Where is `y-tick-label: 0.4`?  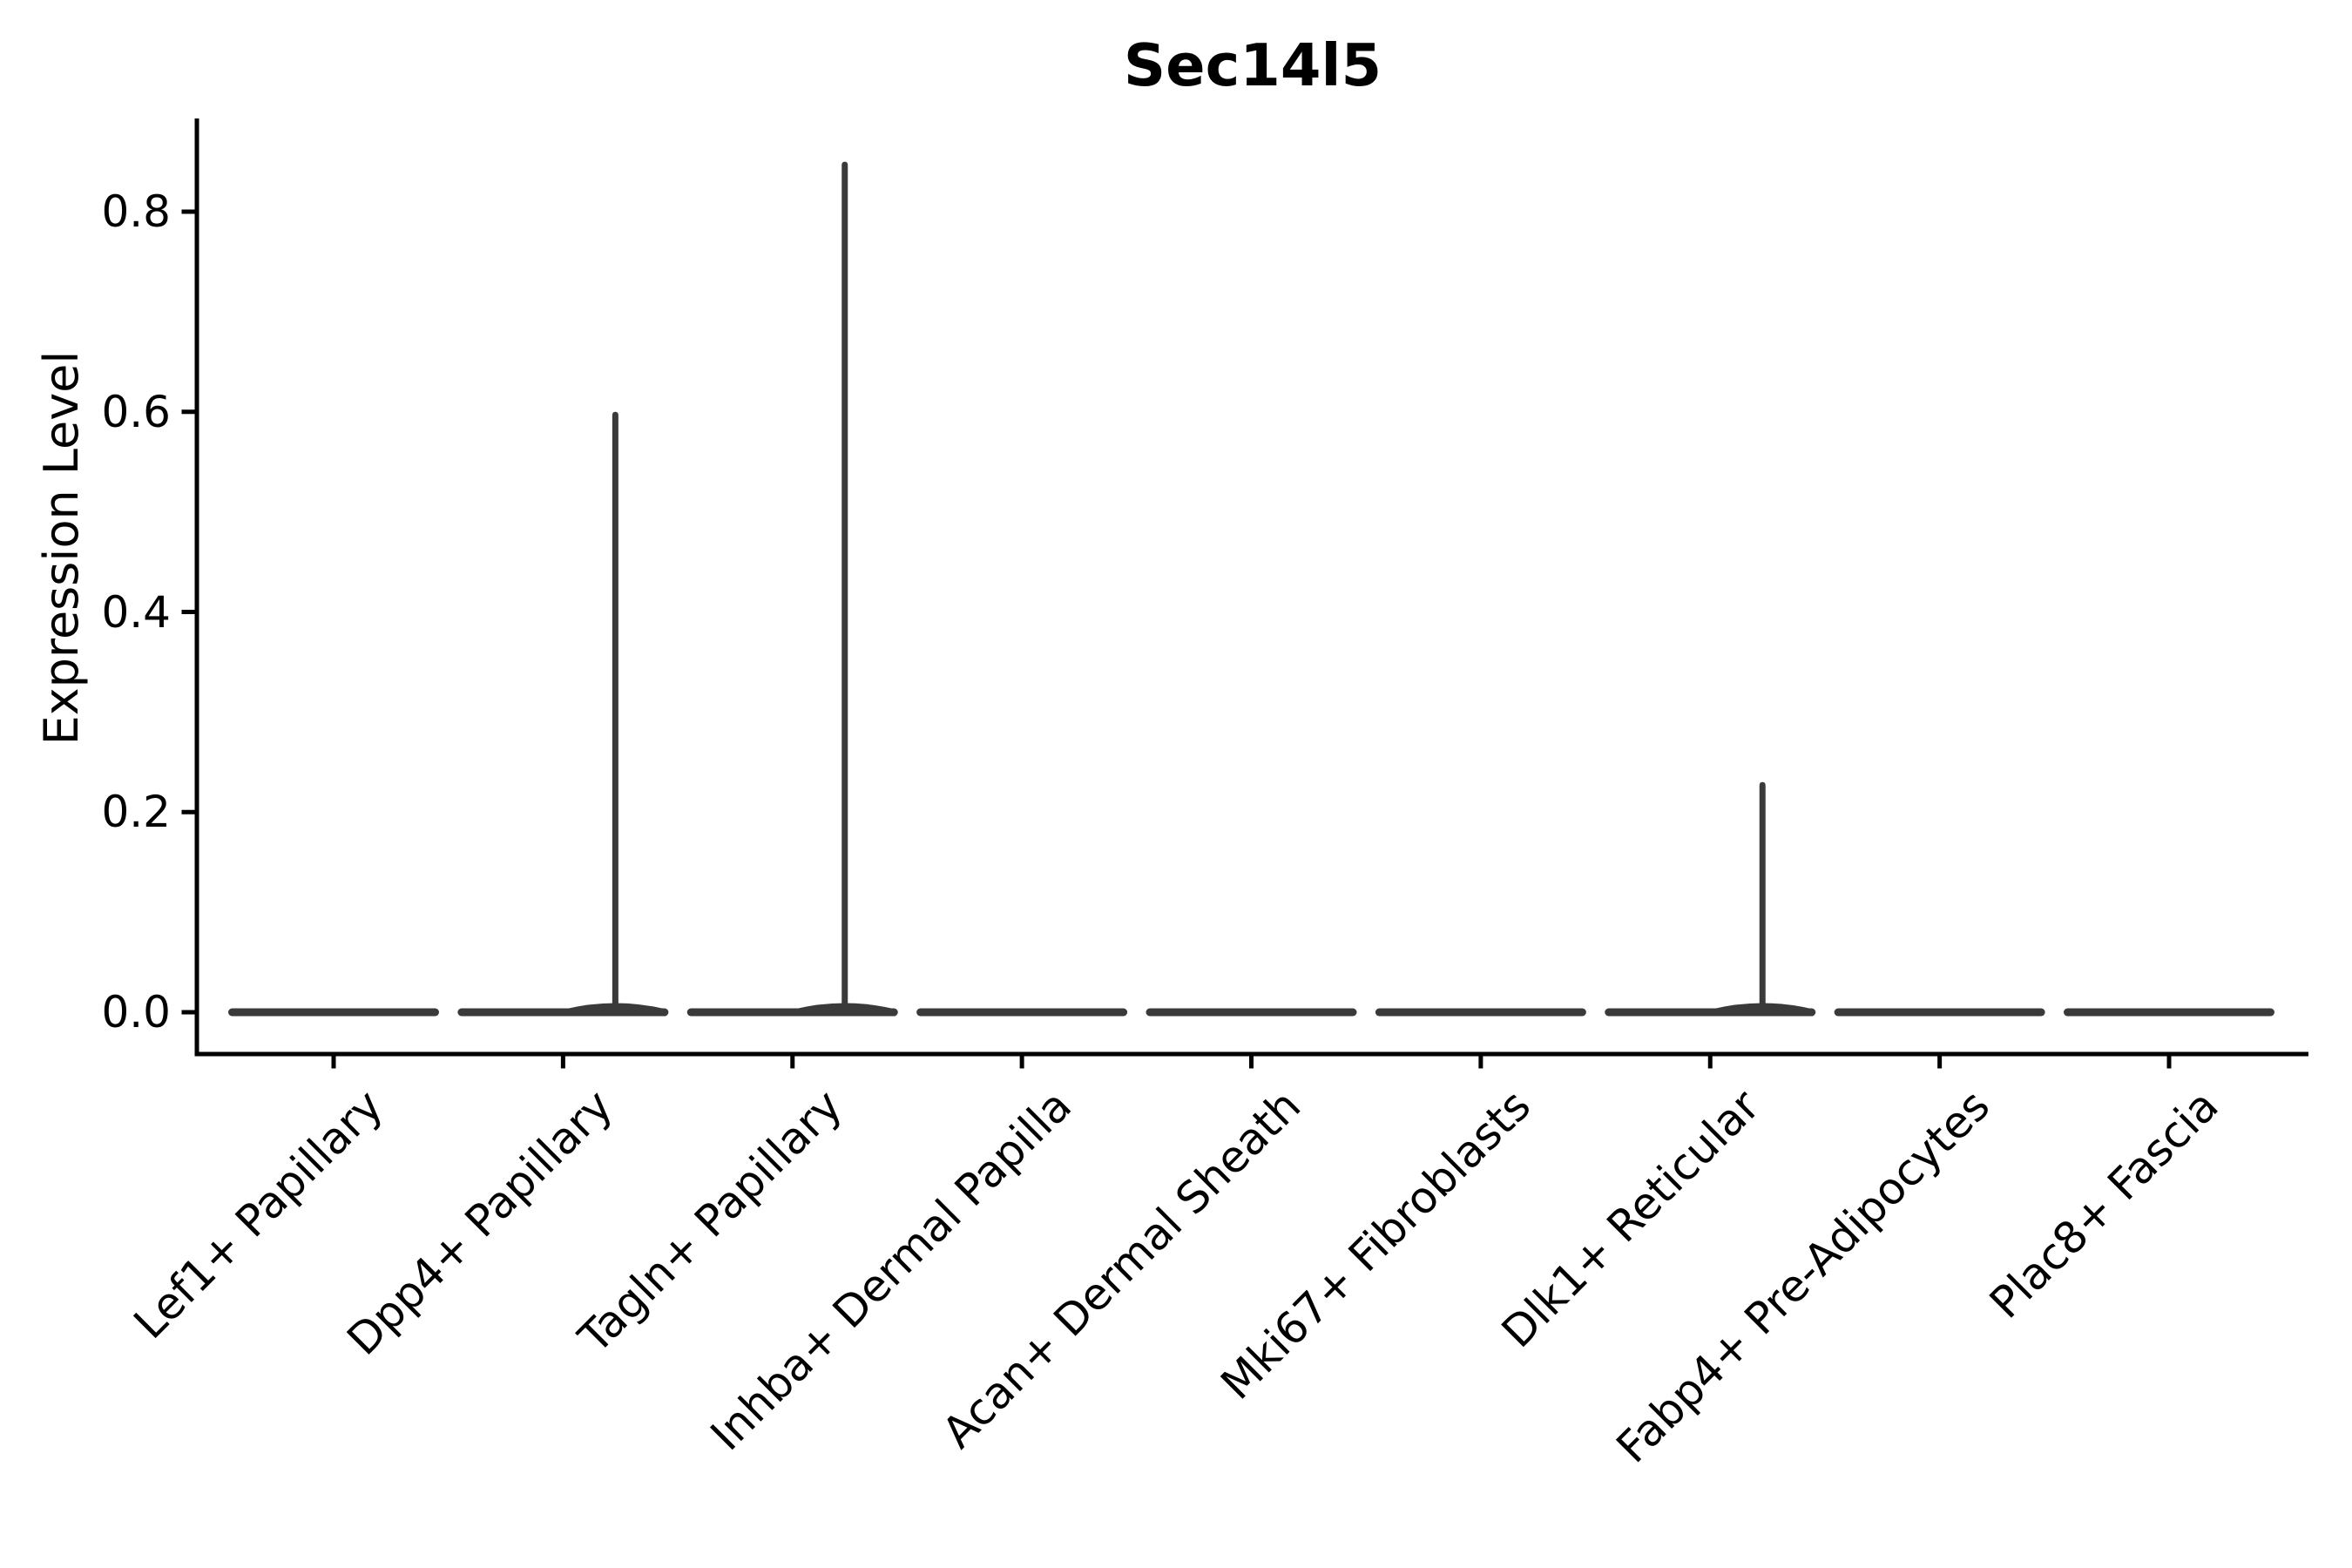
y-tick-label: 0.4 is located at coordinates (136, 612).